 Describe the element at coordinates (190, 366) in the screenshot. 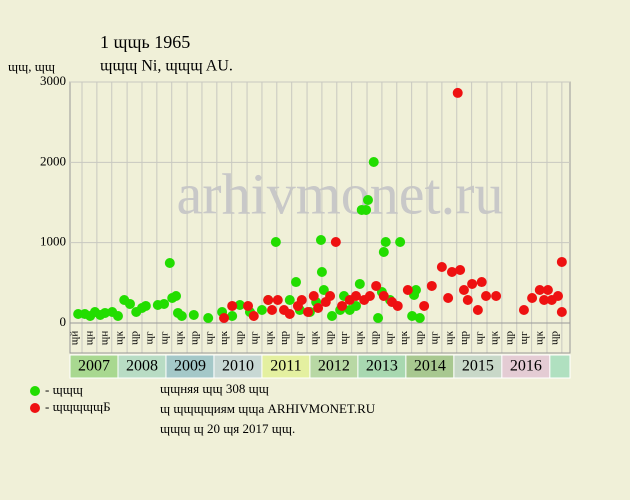

I see `year-label: 2009` at that location.